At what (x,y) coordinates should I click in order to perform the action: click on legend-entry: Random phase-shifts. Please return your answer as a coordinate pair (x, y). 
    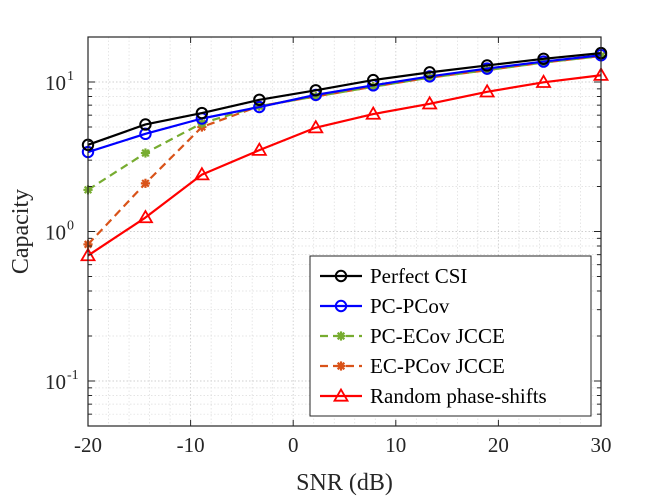
    Looking at the image, I should click on (433, 396).